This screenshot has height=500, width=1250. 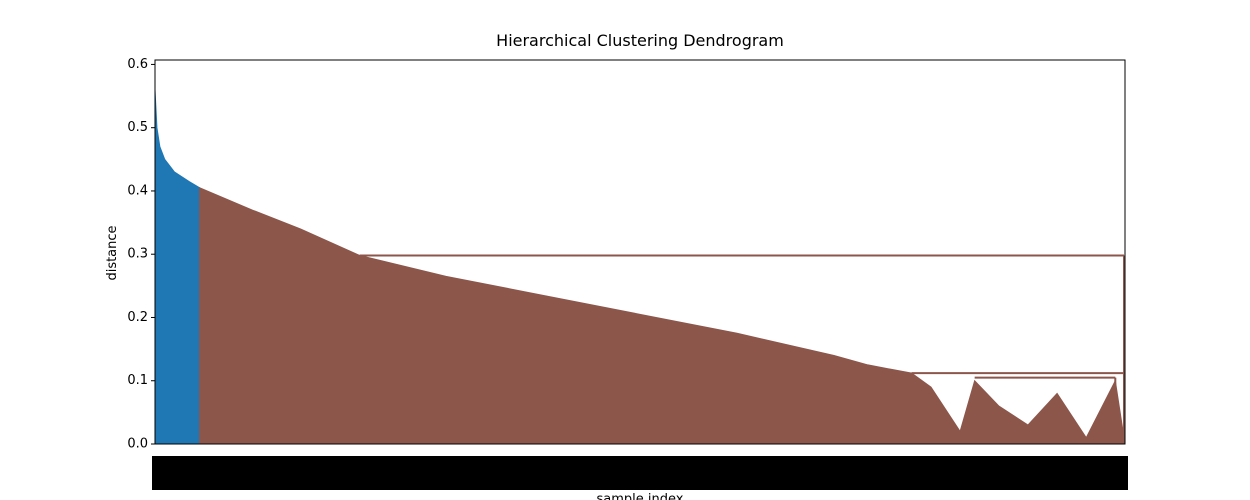 What do you see at coordinates (640, 40) in the screenshot?
I see `chart-title: Hierarchical Clustering Dendrogram` at bounding box center [640, 40].